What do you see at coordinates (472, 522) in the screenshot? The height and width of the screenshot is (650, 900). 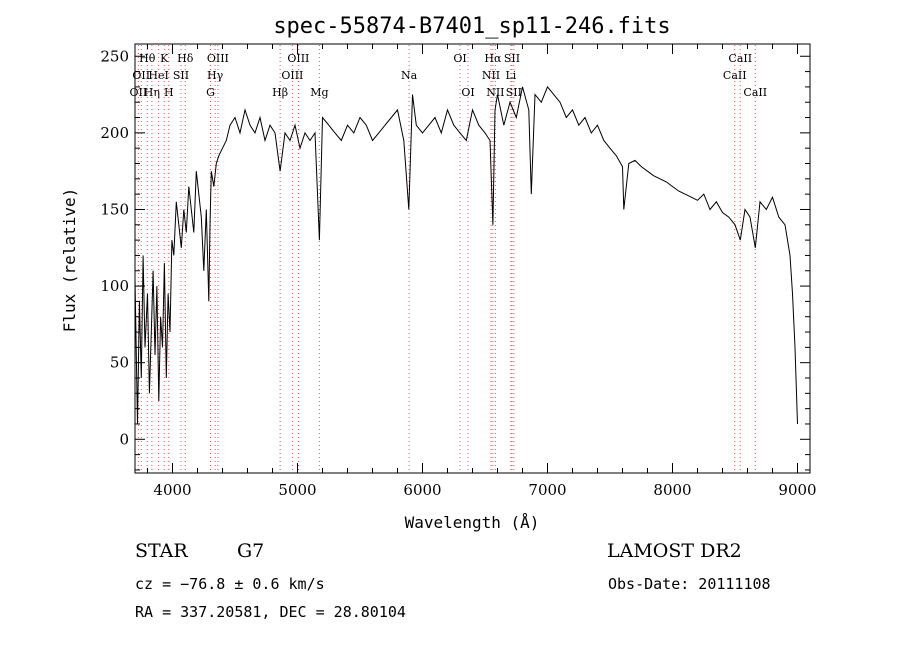 I see `x-axis-label: Wavelength (Å)` at bounding box center [472, 522].